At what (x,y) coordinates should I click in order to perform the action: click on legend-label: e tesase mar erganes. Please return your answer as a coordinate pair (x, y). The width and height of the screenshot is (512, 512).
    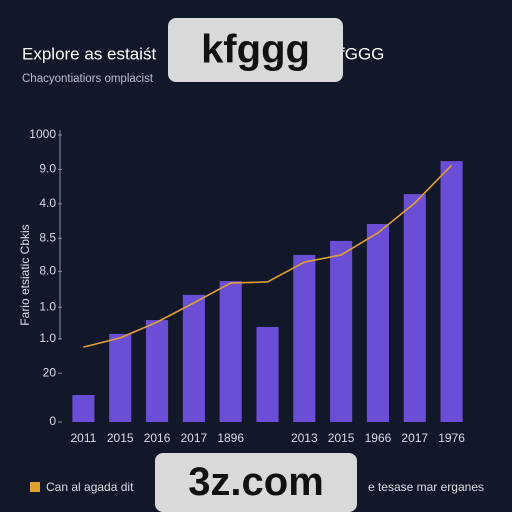
    Looking at the image, I should click on (426, 487).